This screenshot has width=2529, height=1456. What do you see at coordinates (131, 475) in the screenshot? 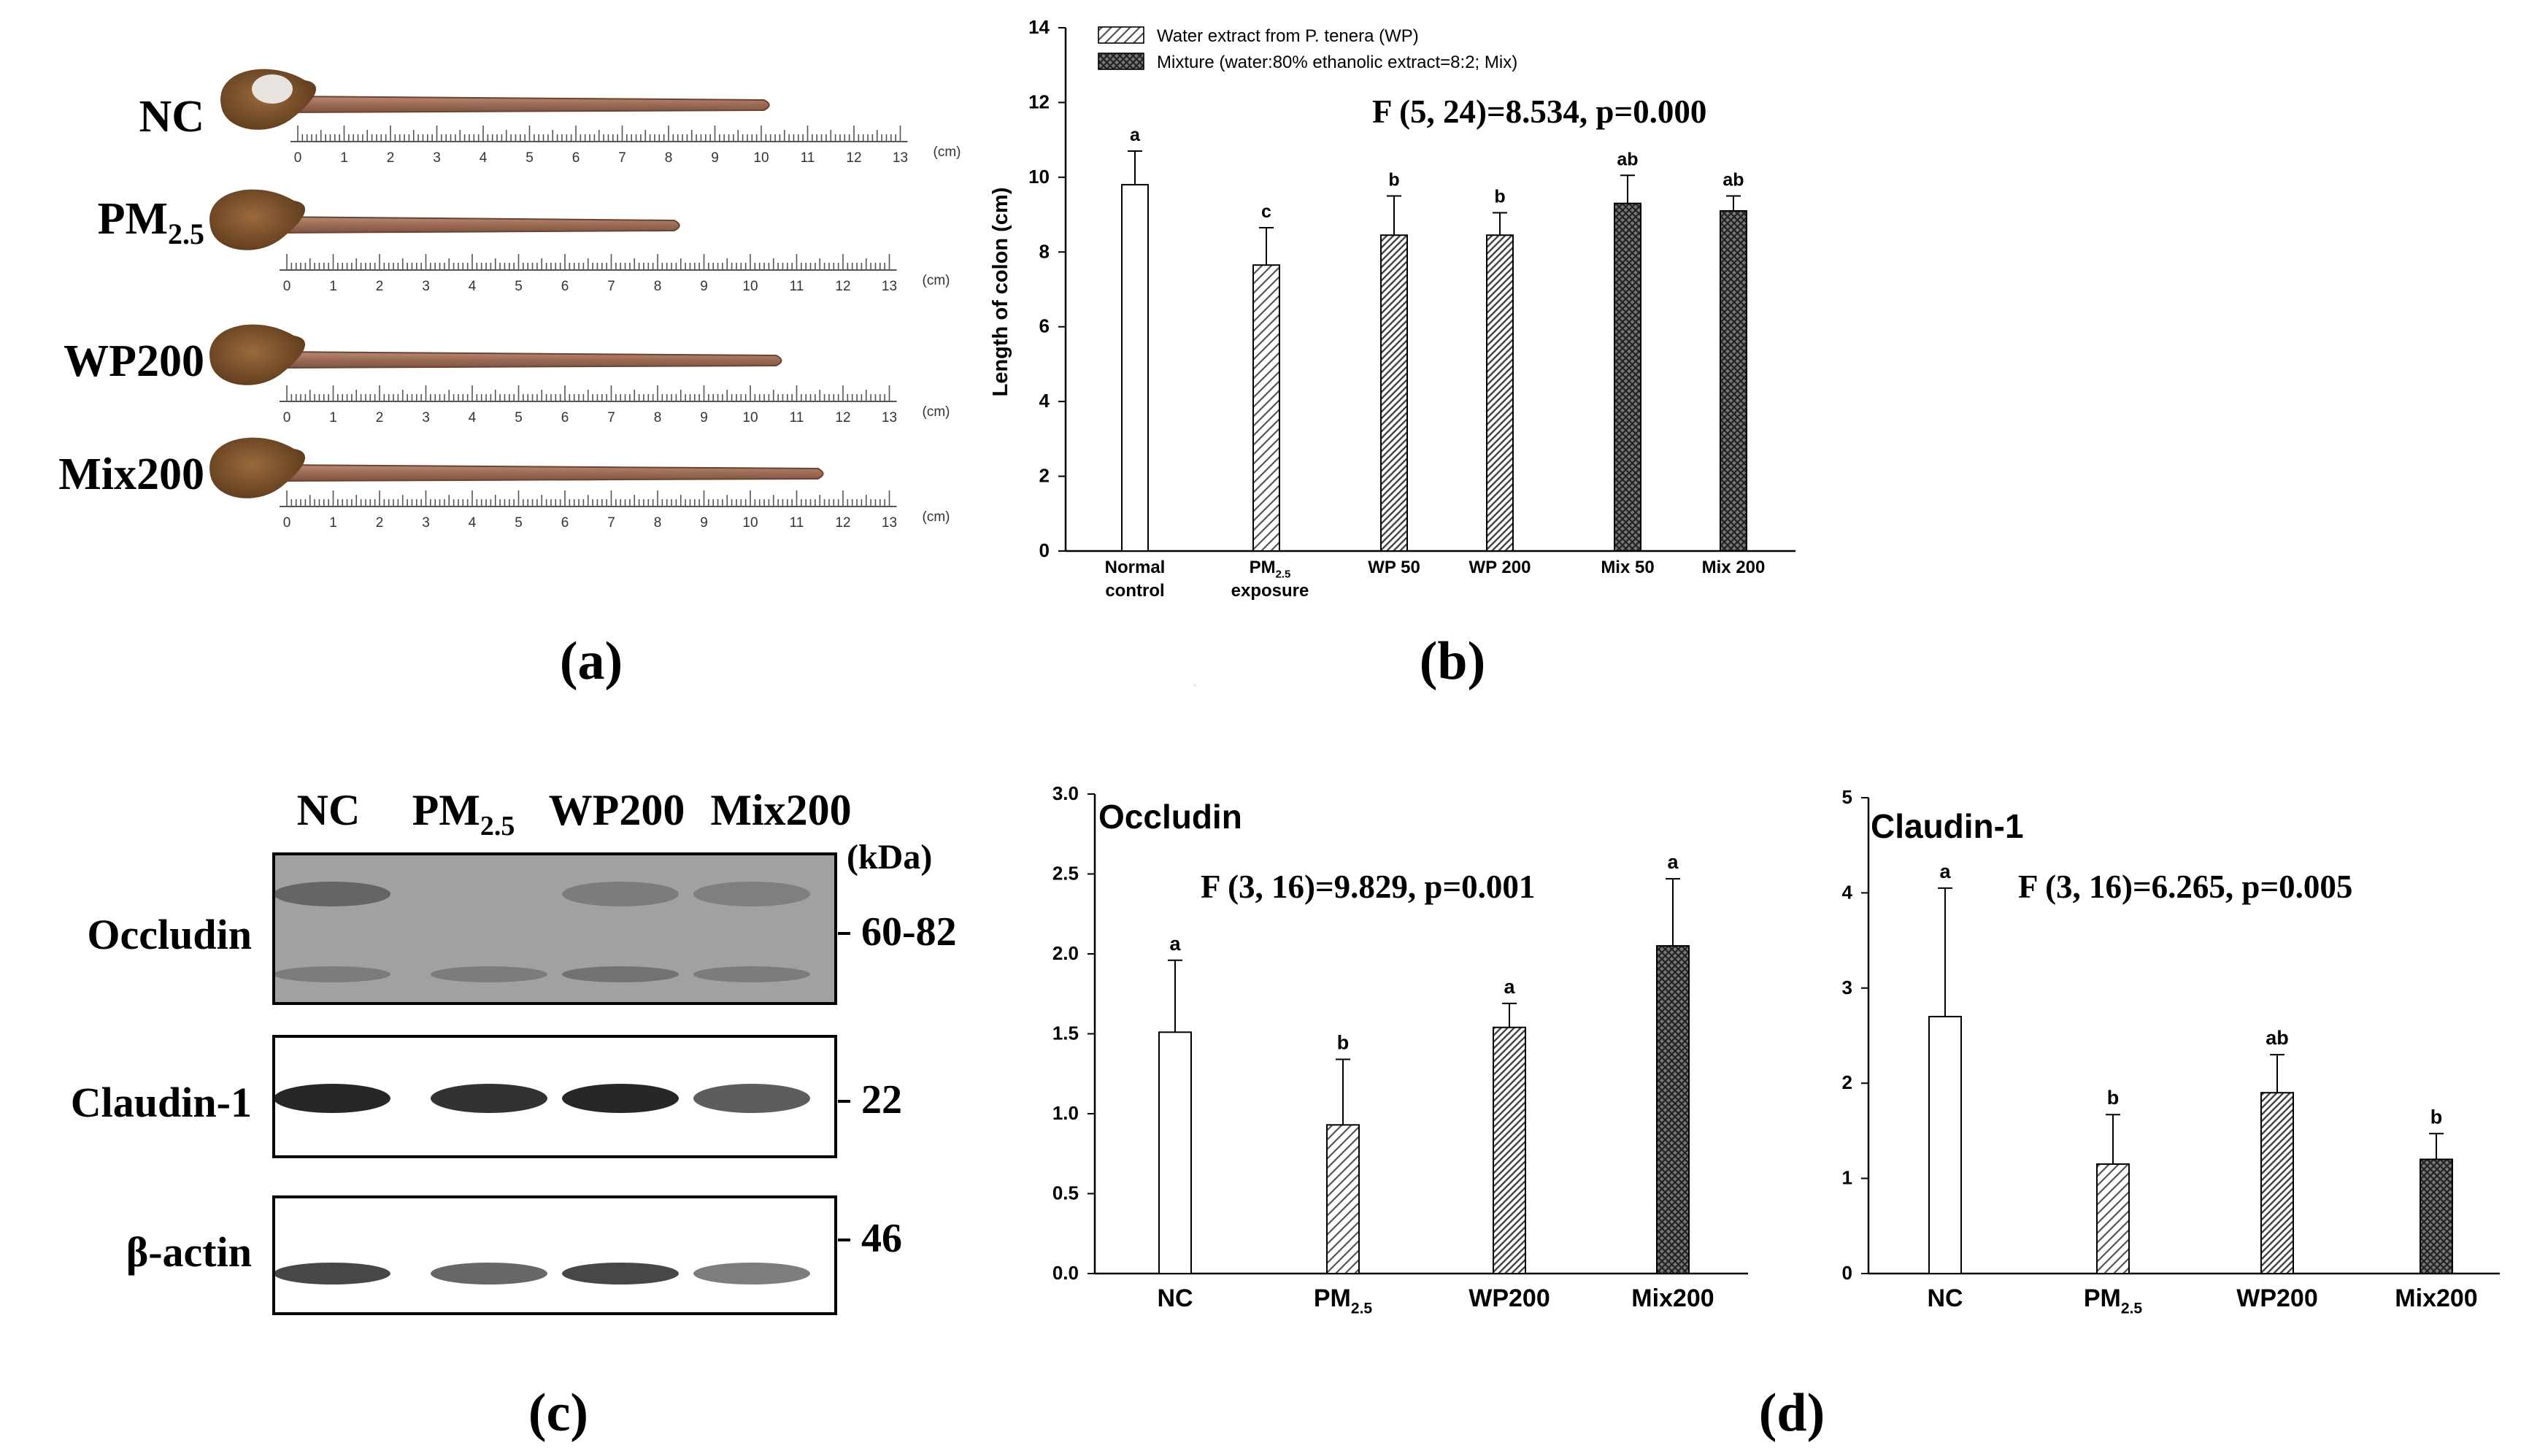
I see `row-label: Mix200` at bounding box center [131, 475].